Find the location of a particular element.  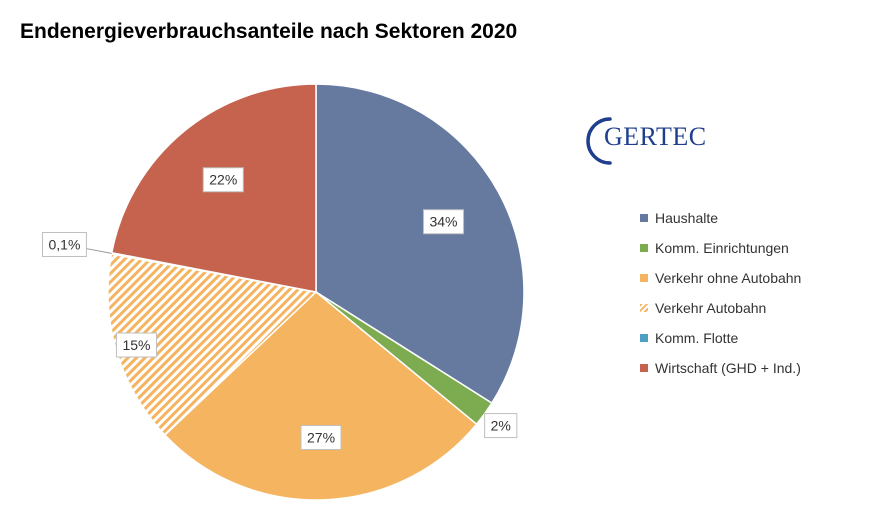

svg-text: 2% is located at coordinates (501, 426).